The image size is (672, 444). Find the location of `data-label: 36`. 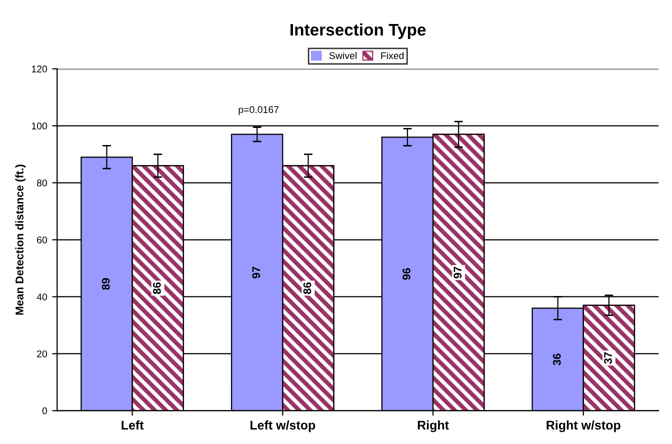

data-label: 36 is located at coordinates (556, 360).